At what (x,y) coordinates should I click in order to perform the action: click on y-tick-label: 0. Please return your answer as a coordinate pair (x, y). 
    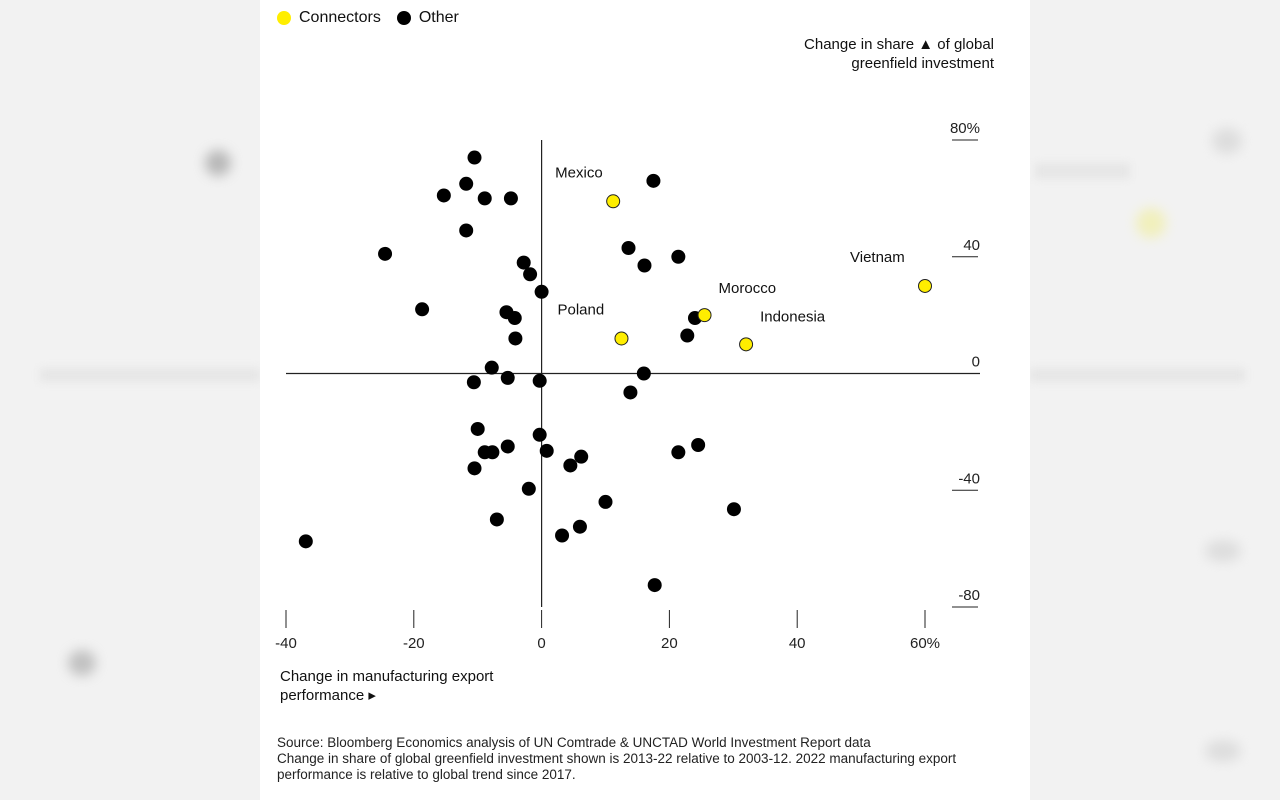
    Looking at the image, I should click on (976, 362).